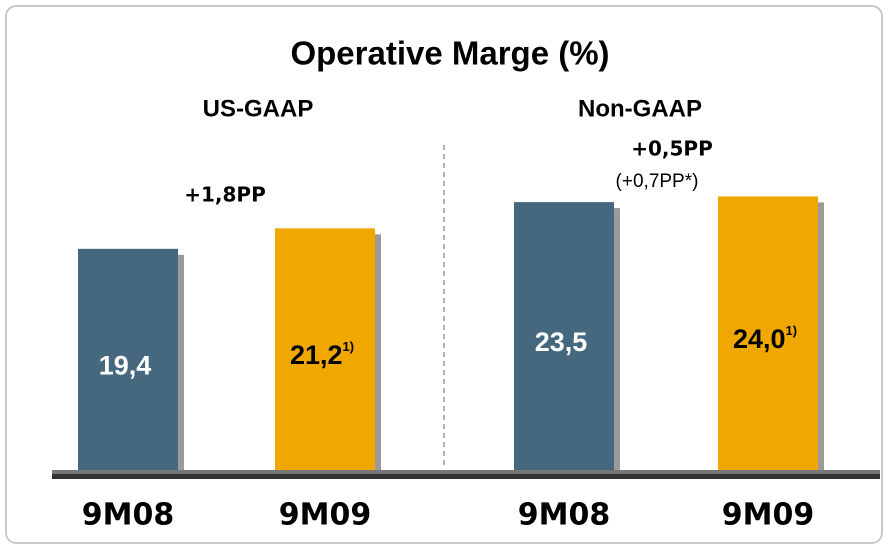 This screenshot has height=549, width=888. I want to click on chart-title: Operative Marge (%), so click(449, 53).